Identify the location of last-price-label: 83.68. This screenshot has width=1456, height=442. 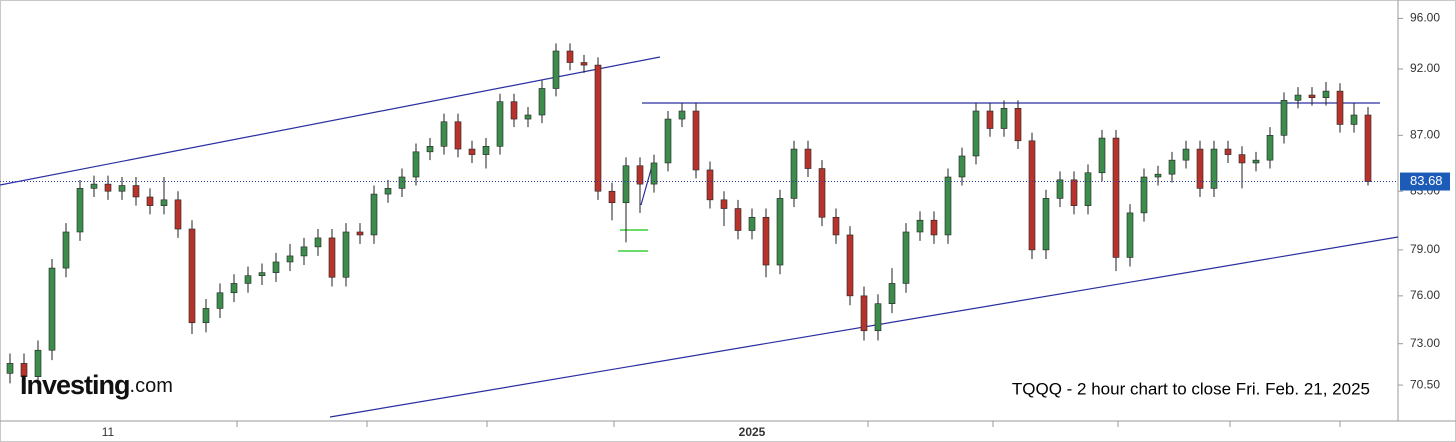
(1426, 180).